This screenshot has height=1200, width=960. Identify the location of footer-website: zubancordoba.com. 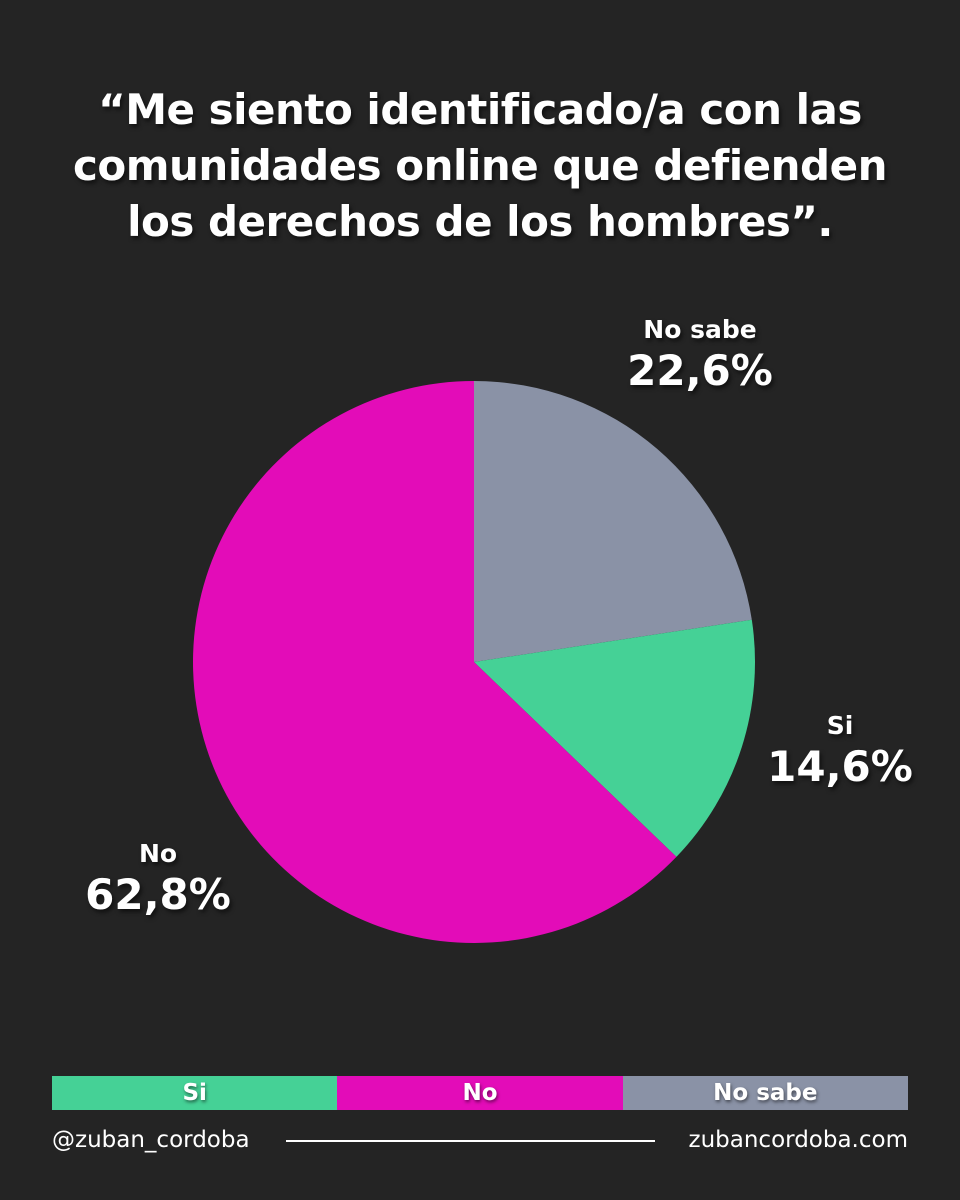
(798, 1140).